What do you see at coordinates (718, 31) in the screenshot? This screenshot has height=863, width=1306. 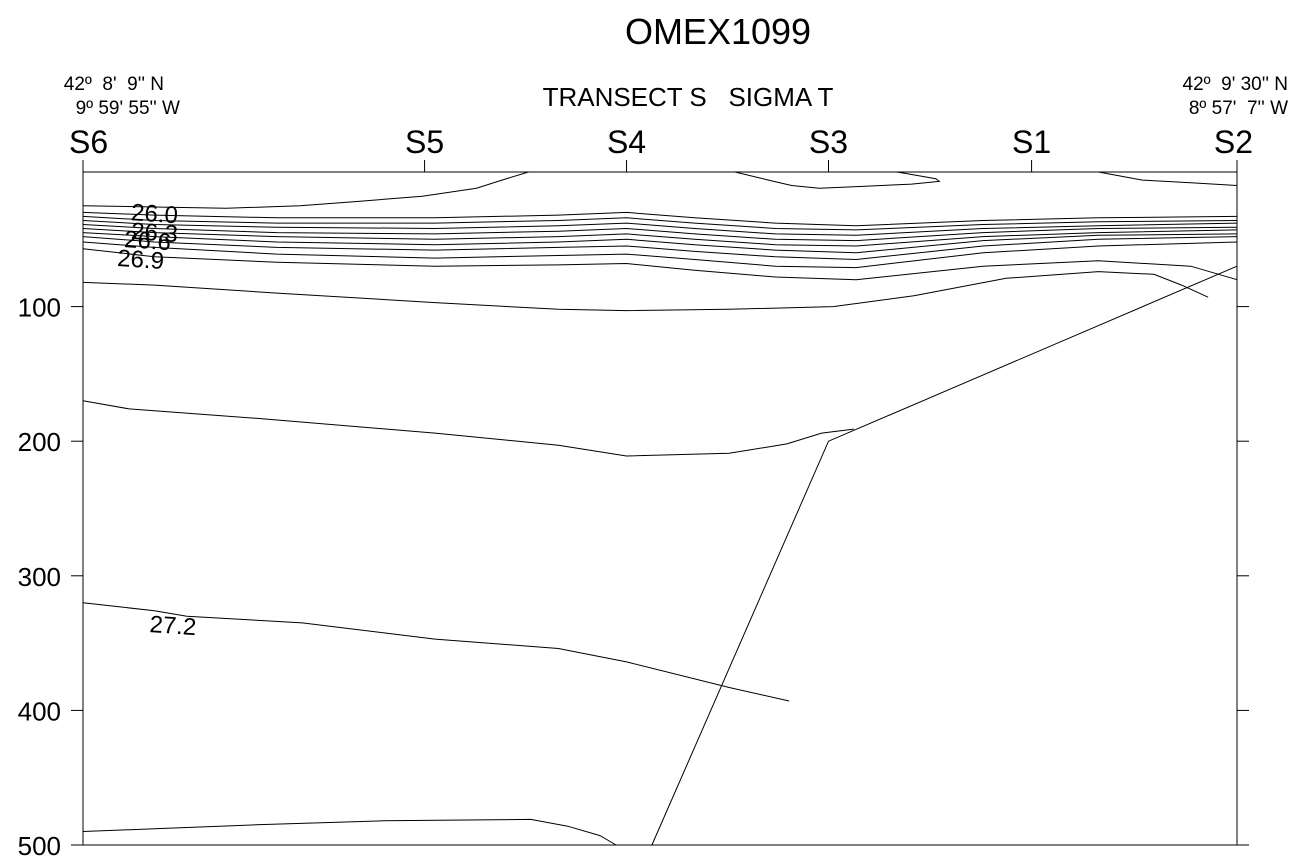 I see `chart-title: OMEX1099` at bounding box center [718, 31].